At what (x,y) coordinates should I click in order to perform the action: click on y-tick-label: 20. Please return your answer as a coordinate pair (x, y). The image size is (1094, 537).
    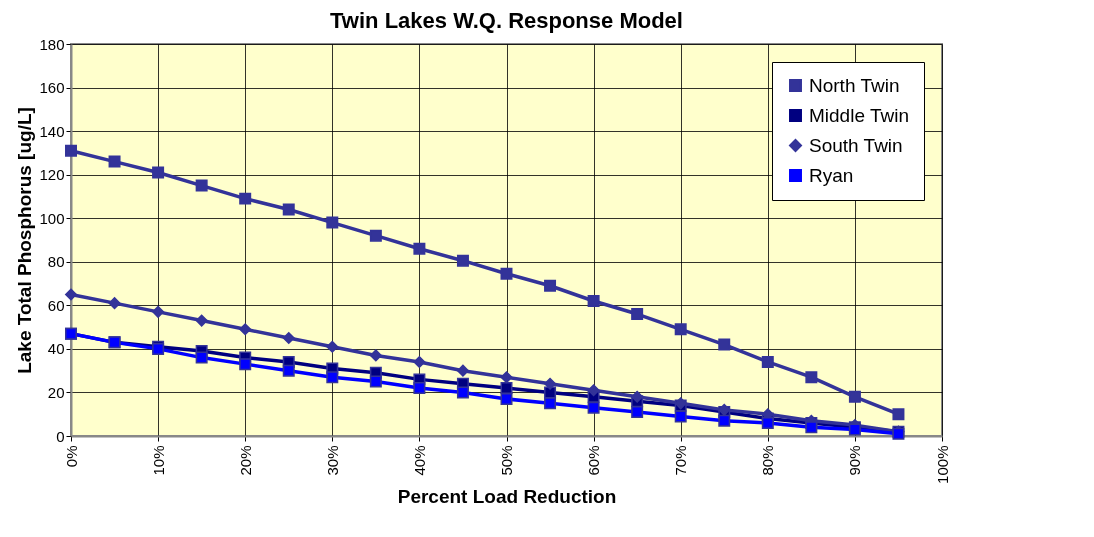
    Looking at the image, I should click on (56, 392).